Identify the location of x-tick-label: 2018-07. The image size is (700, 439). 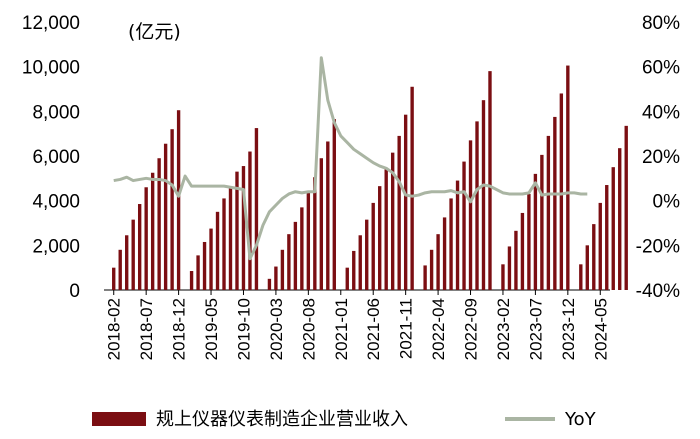
(146, 329).